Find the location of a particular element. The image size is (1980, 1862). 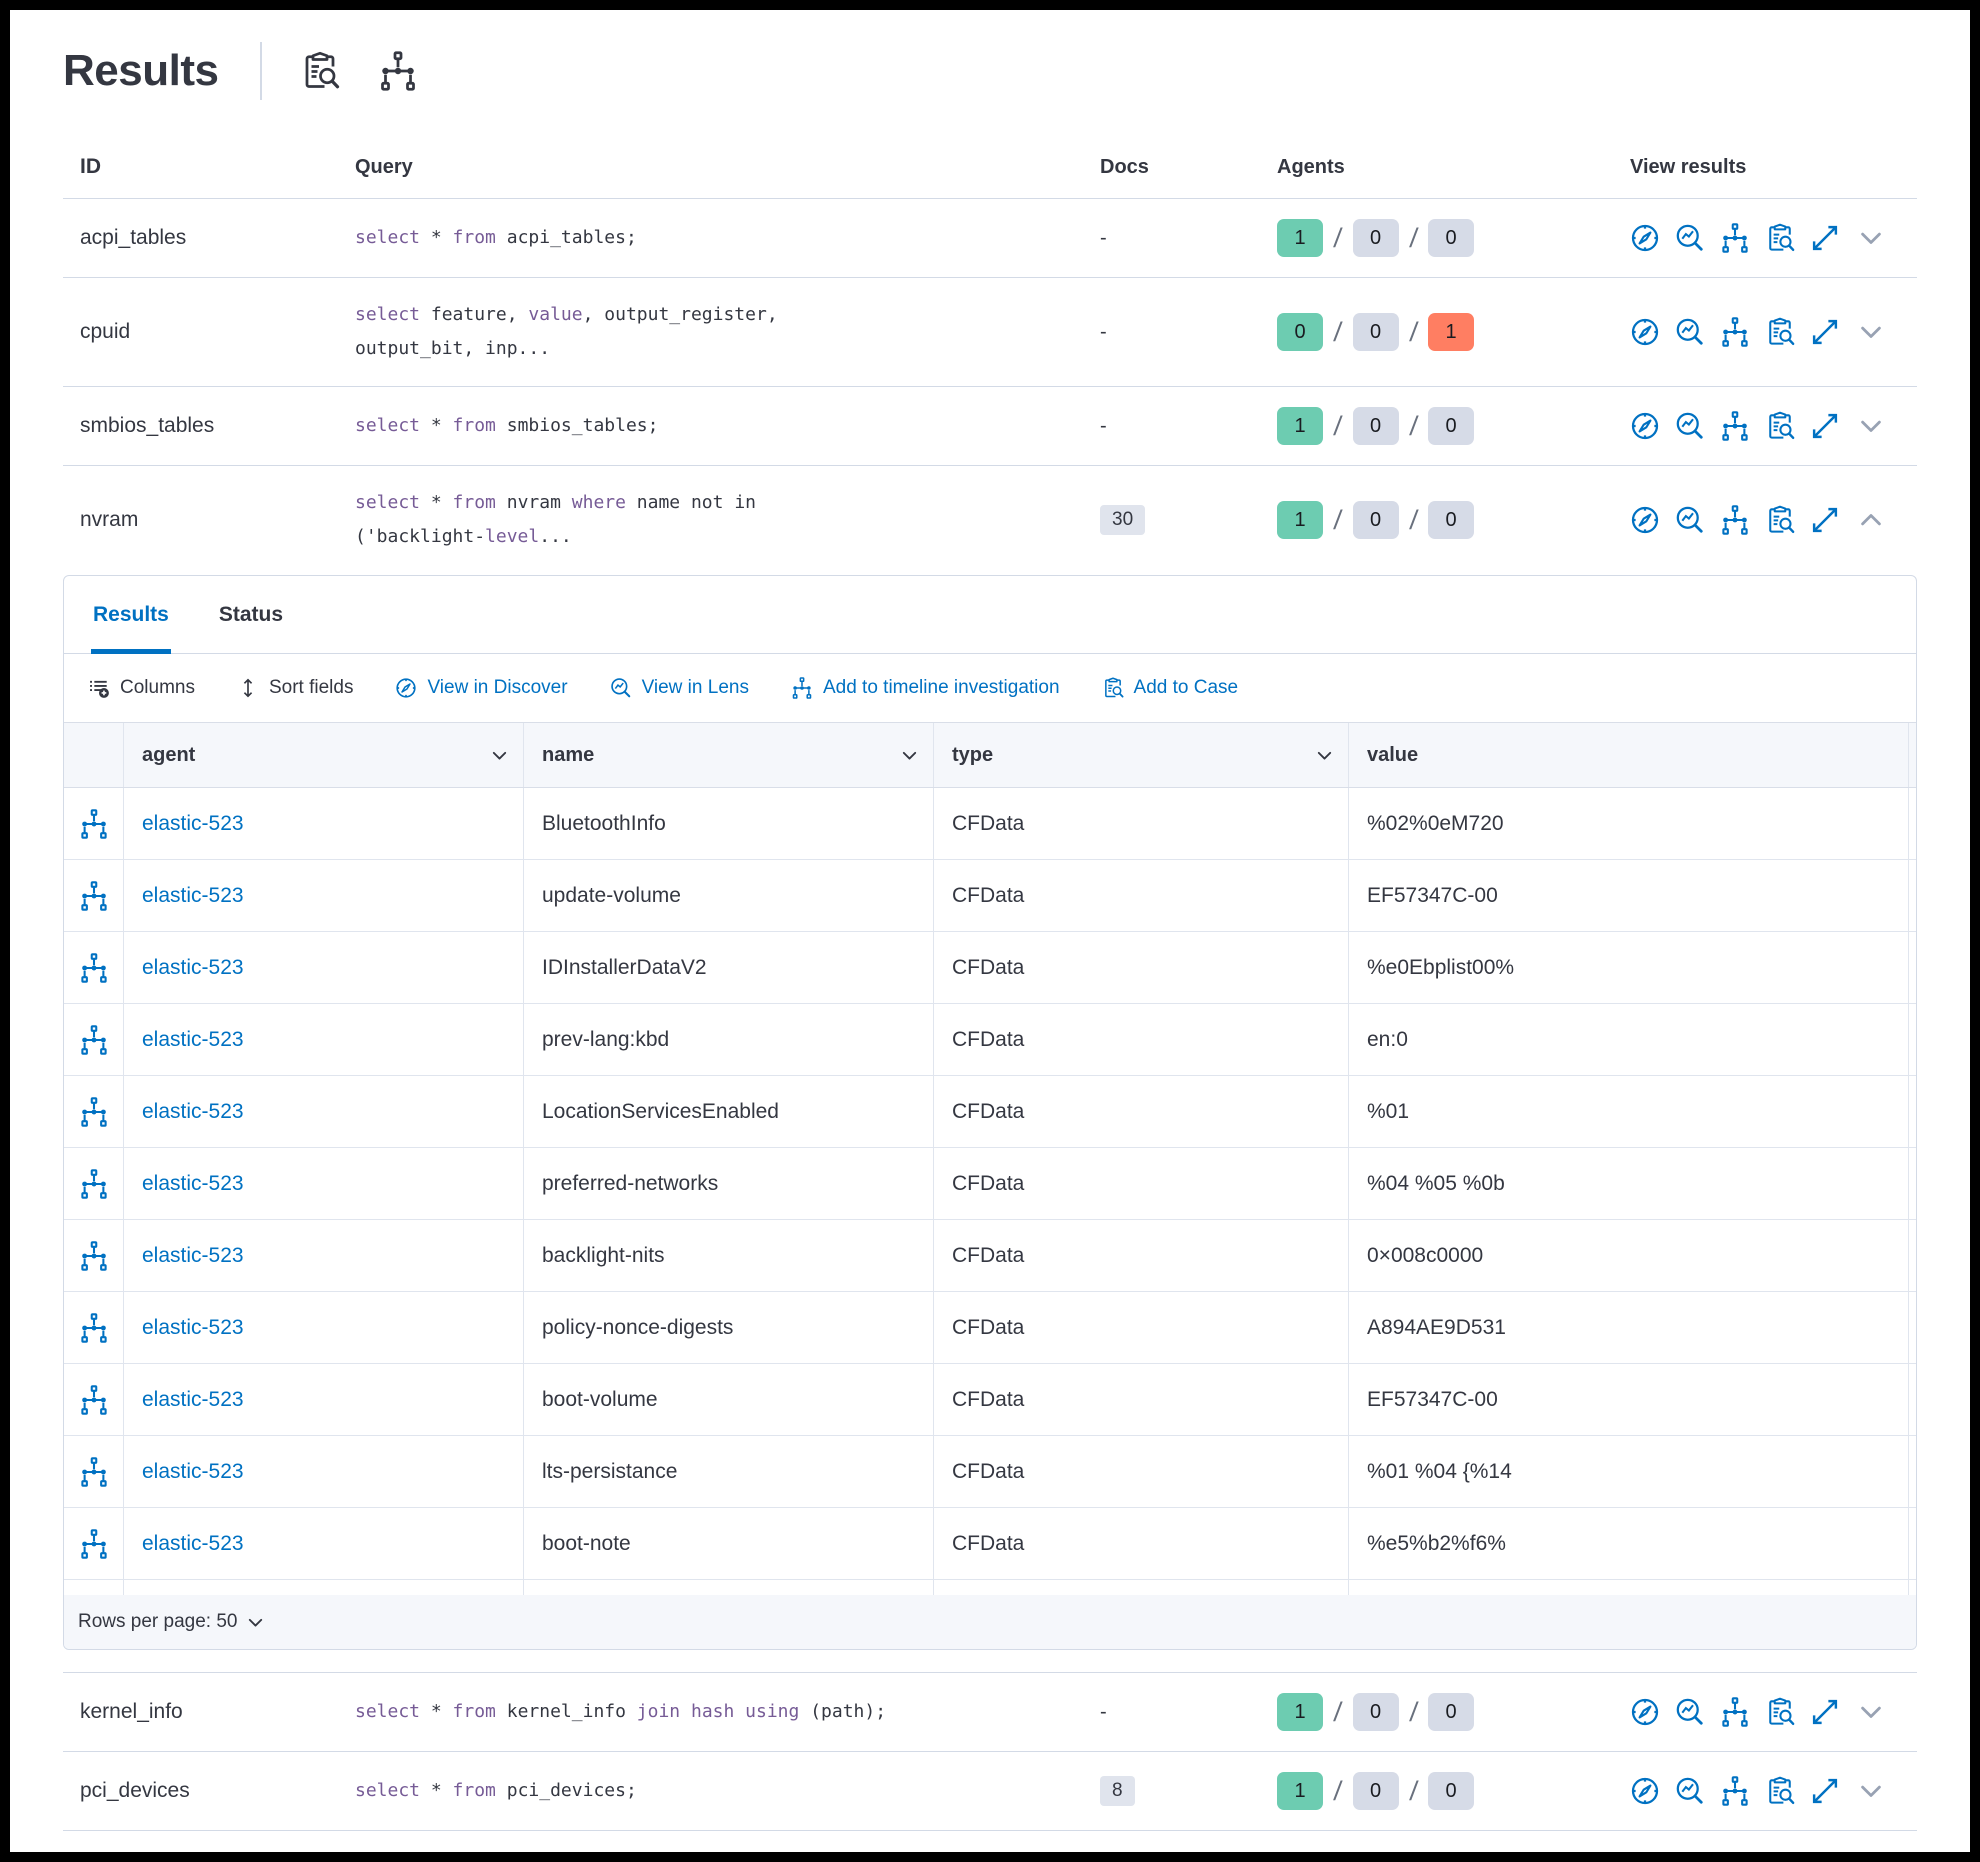

chevron-up-icon is located at coordinates (1871, 520).